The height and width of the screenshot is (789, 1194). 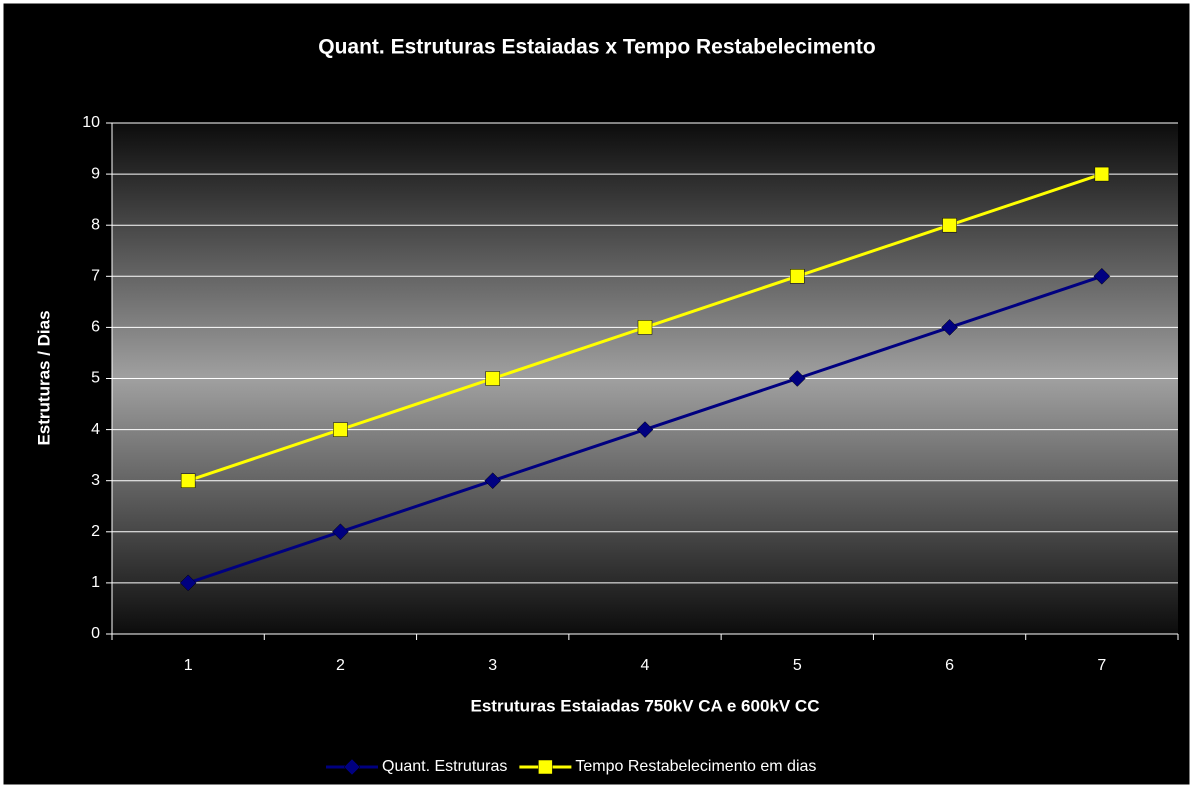 I want to click on y-tick-label: 6, so click(x=95, y=327).